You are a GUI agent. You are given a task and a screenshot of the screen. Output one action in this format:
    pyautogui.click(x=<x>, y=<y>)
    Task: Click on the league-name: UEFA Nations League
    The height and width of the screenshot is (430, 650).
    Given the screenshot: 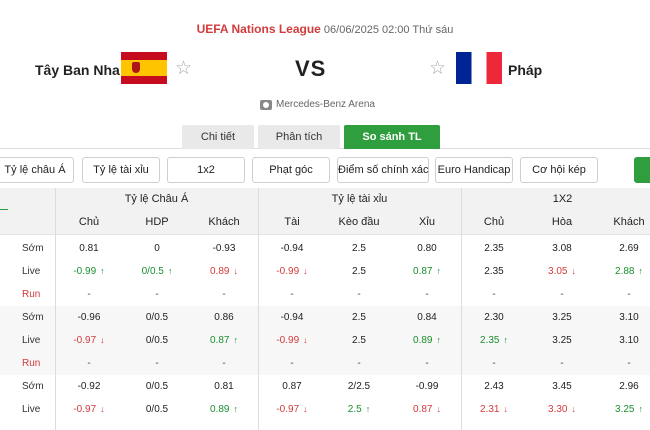 What is the action you would take?
    pyautogui.click(x=258, y=29)
    